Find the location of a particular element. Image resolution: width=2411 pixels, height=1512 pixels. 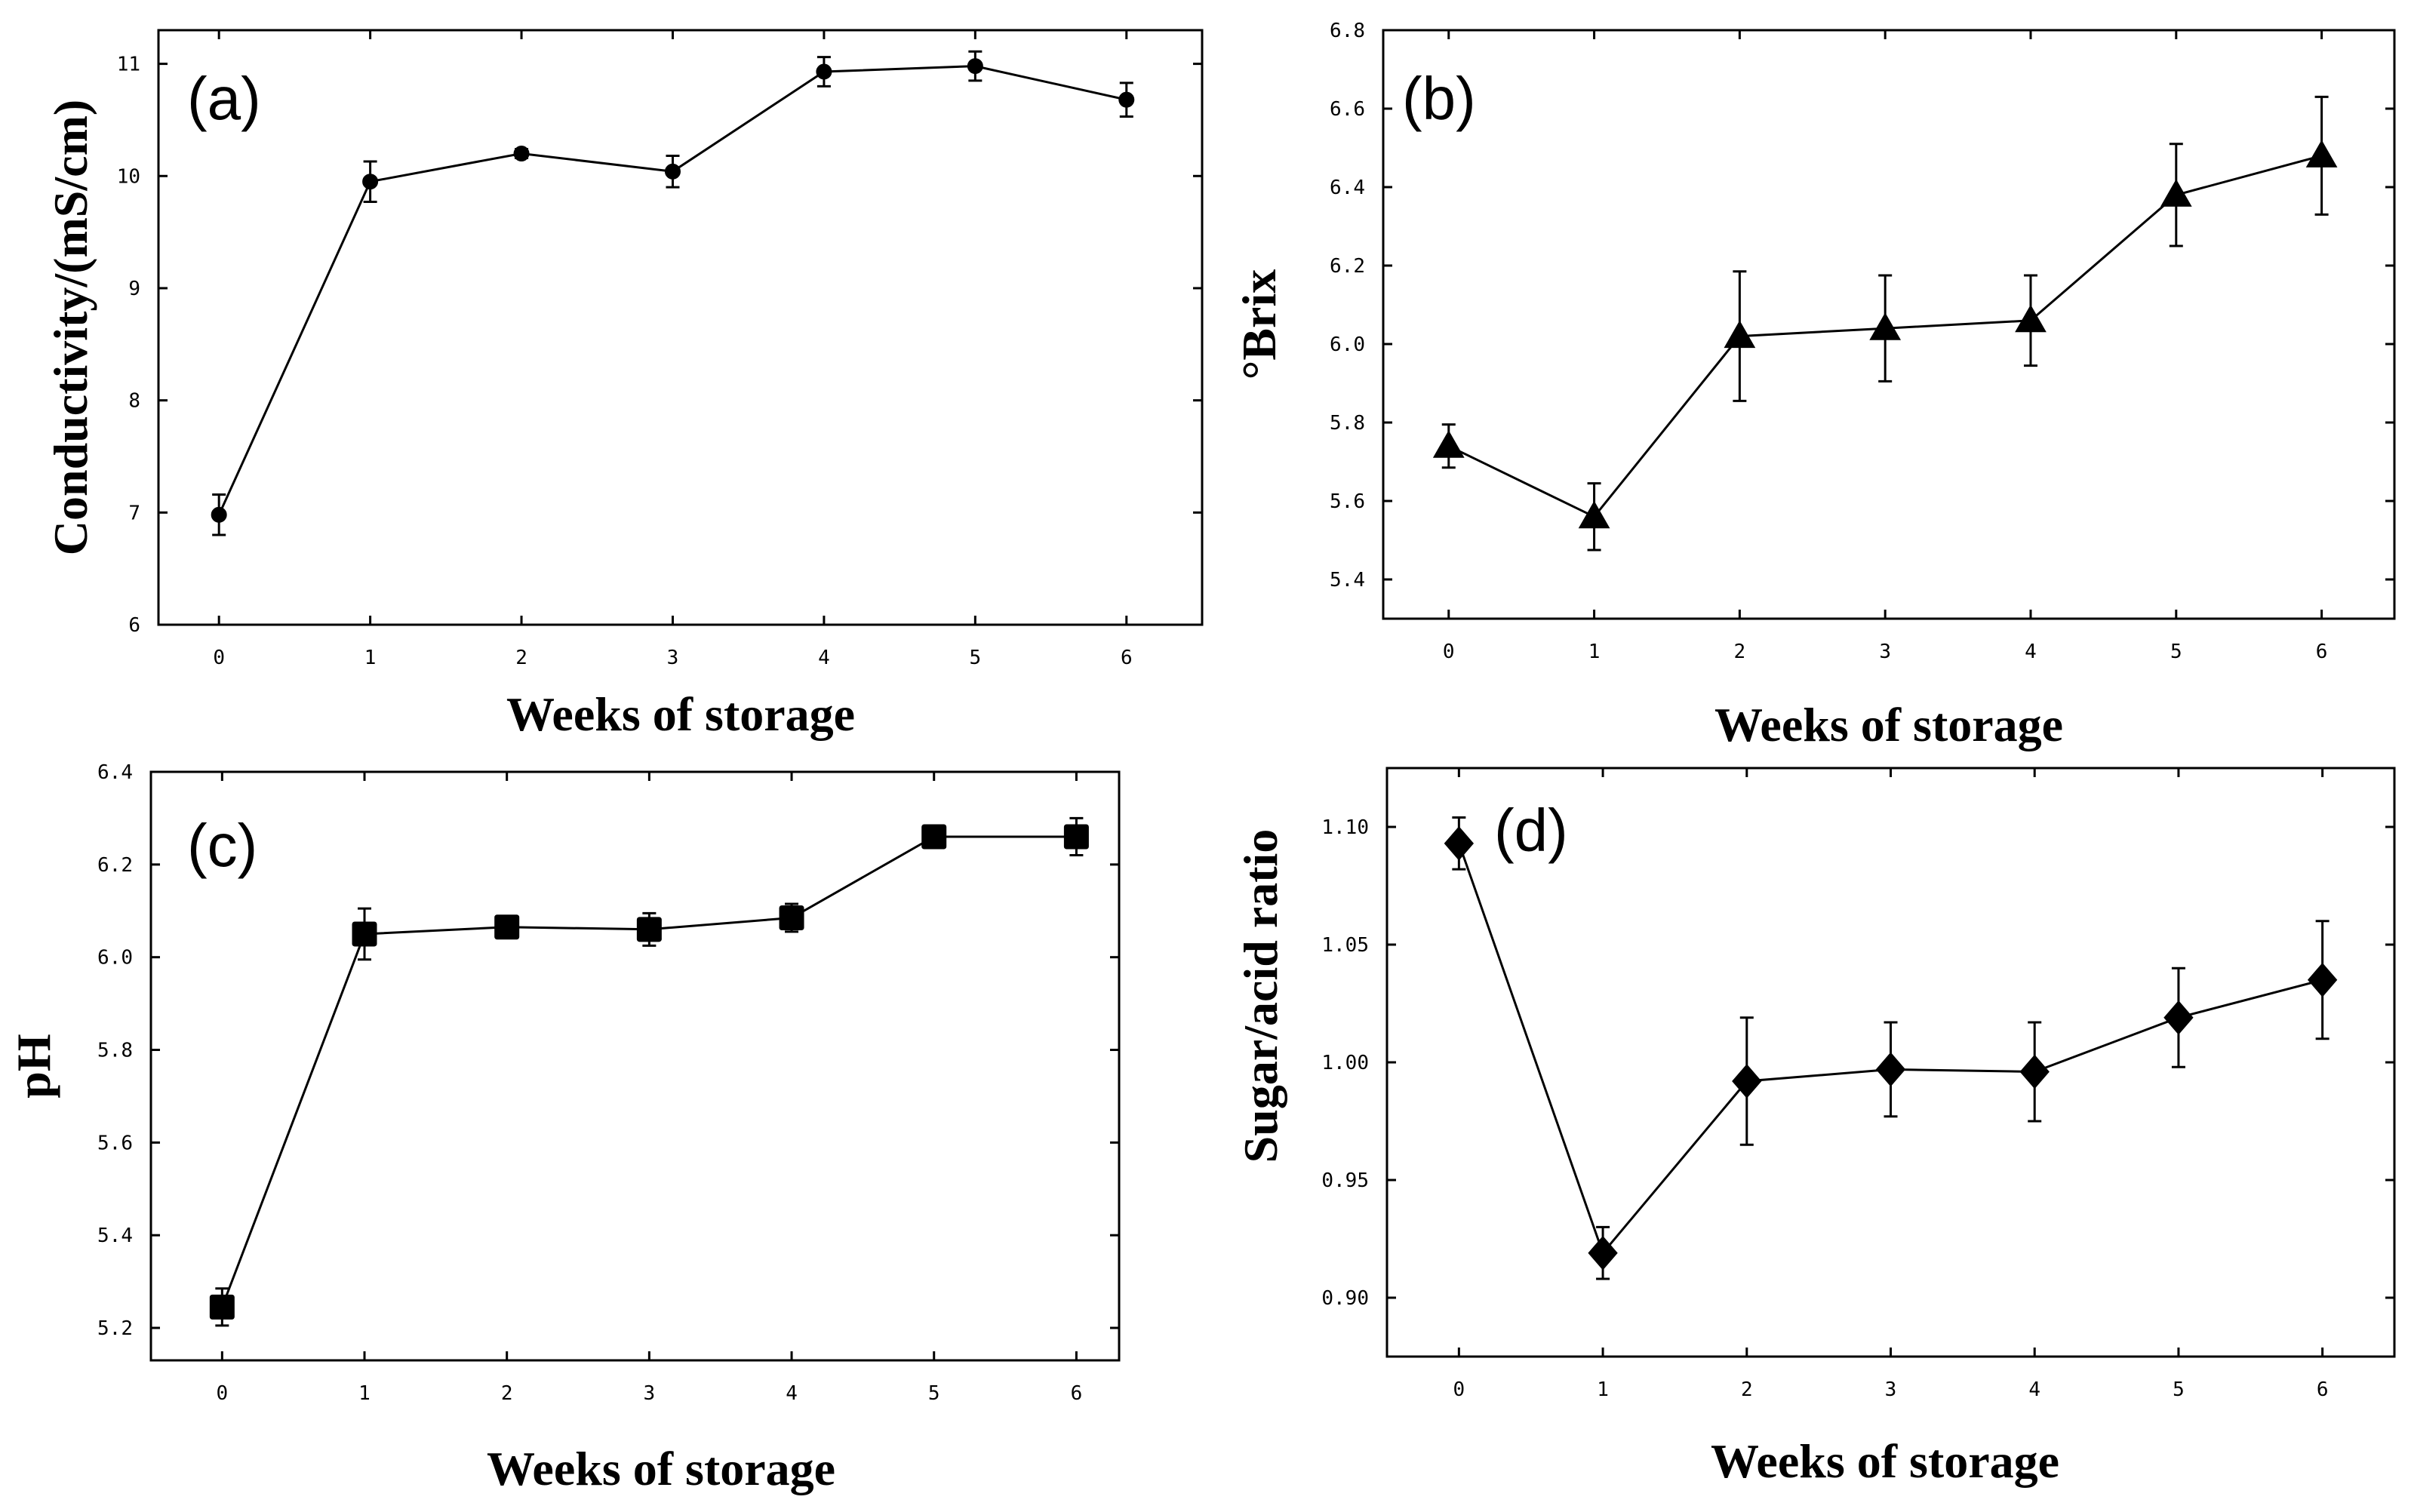

panel-a-x-axis-title: Weeks of storage is located at coordinates (680, 714).